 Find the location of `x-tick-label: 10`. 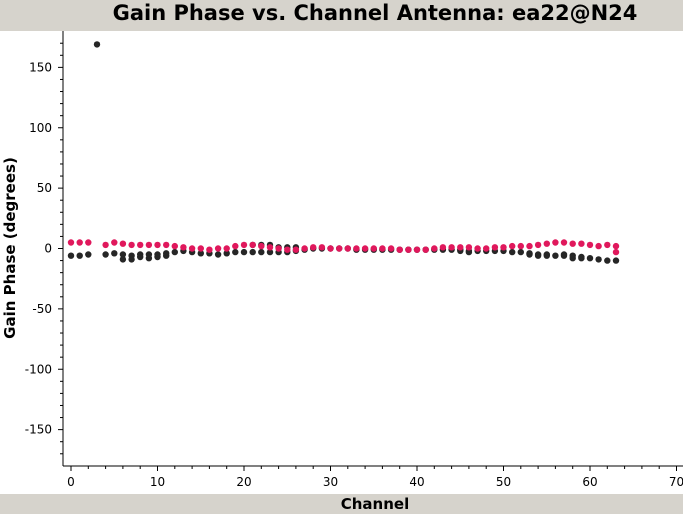

x-tick-label: 10 is located at coordinates (157, 482).